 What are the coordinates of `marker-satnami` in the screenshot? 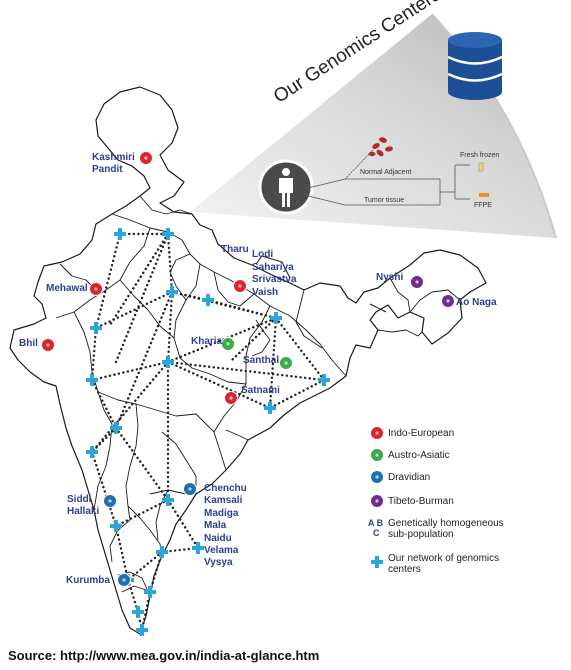 It's located at (231, 398).